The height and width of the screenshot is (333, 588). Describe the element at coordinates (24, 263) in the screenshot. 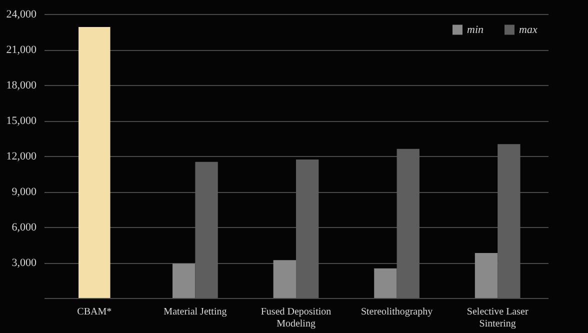

I see `y-tick-label: 3,000` at that location.